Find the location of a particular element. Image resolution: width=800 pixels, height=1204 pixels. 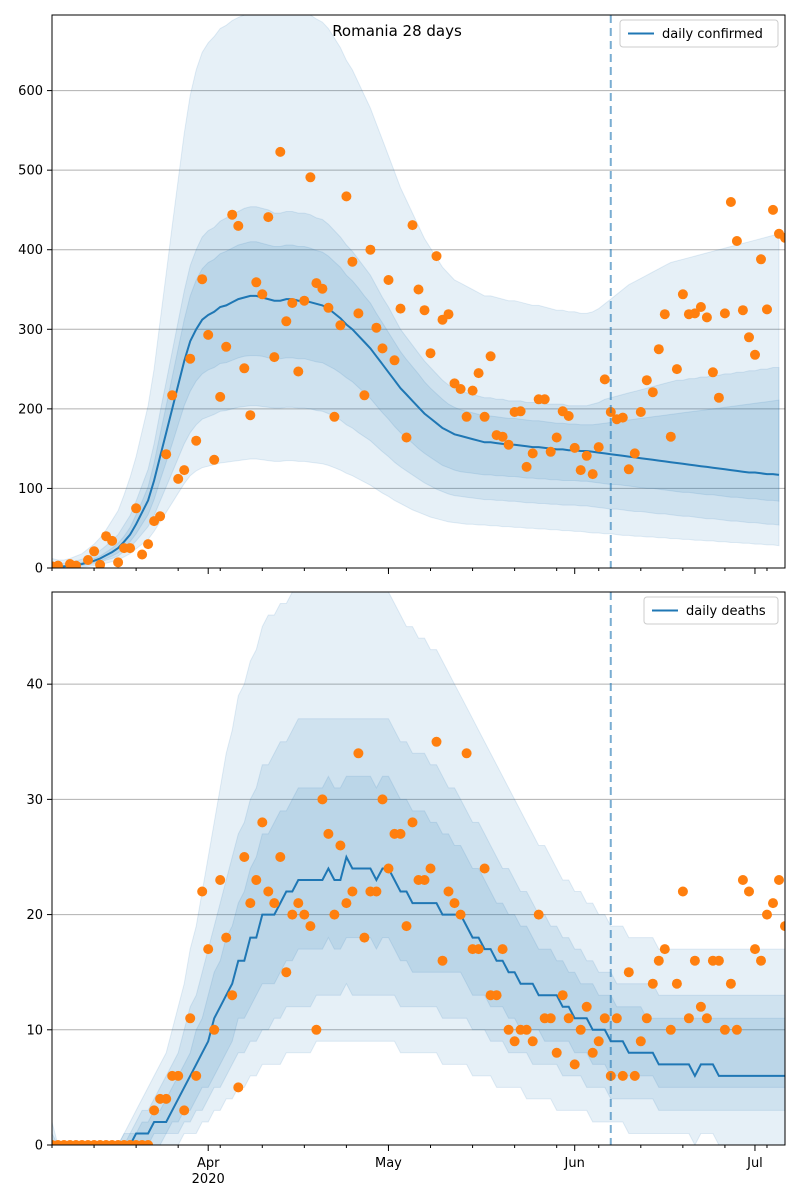

y-tick-label: 400 is located at coordinates (30, 250).